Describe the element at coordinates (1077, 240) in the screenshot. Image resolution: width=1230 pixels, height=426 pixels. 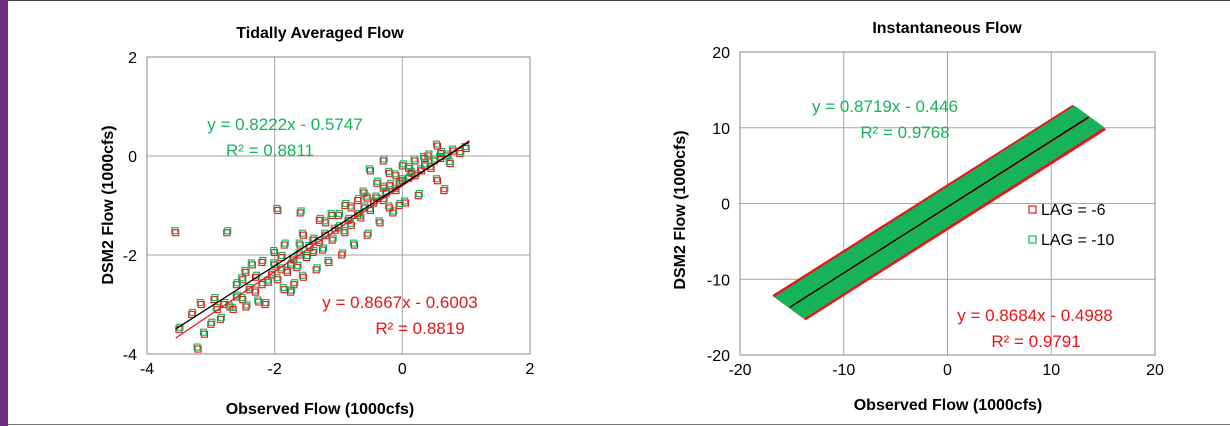
I see `legend-label-lag-10: LAG = -10` at that location.